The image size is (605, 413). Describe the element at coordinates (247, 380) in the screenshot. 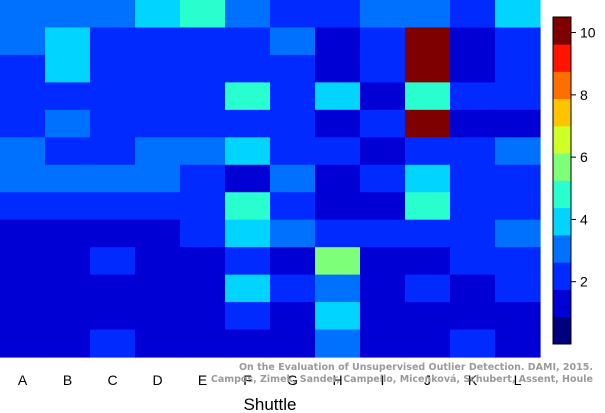

I see `x-tick-label: F` at that location.